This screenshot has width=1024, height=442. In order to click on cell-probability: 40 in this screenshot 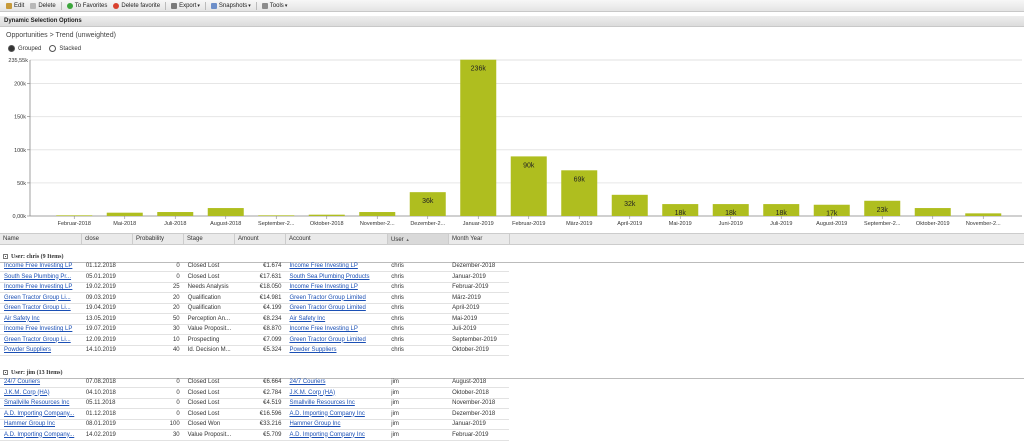, I will do `click(176, 350)`.